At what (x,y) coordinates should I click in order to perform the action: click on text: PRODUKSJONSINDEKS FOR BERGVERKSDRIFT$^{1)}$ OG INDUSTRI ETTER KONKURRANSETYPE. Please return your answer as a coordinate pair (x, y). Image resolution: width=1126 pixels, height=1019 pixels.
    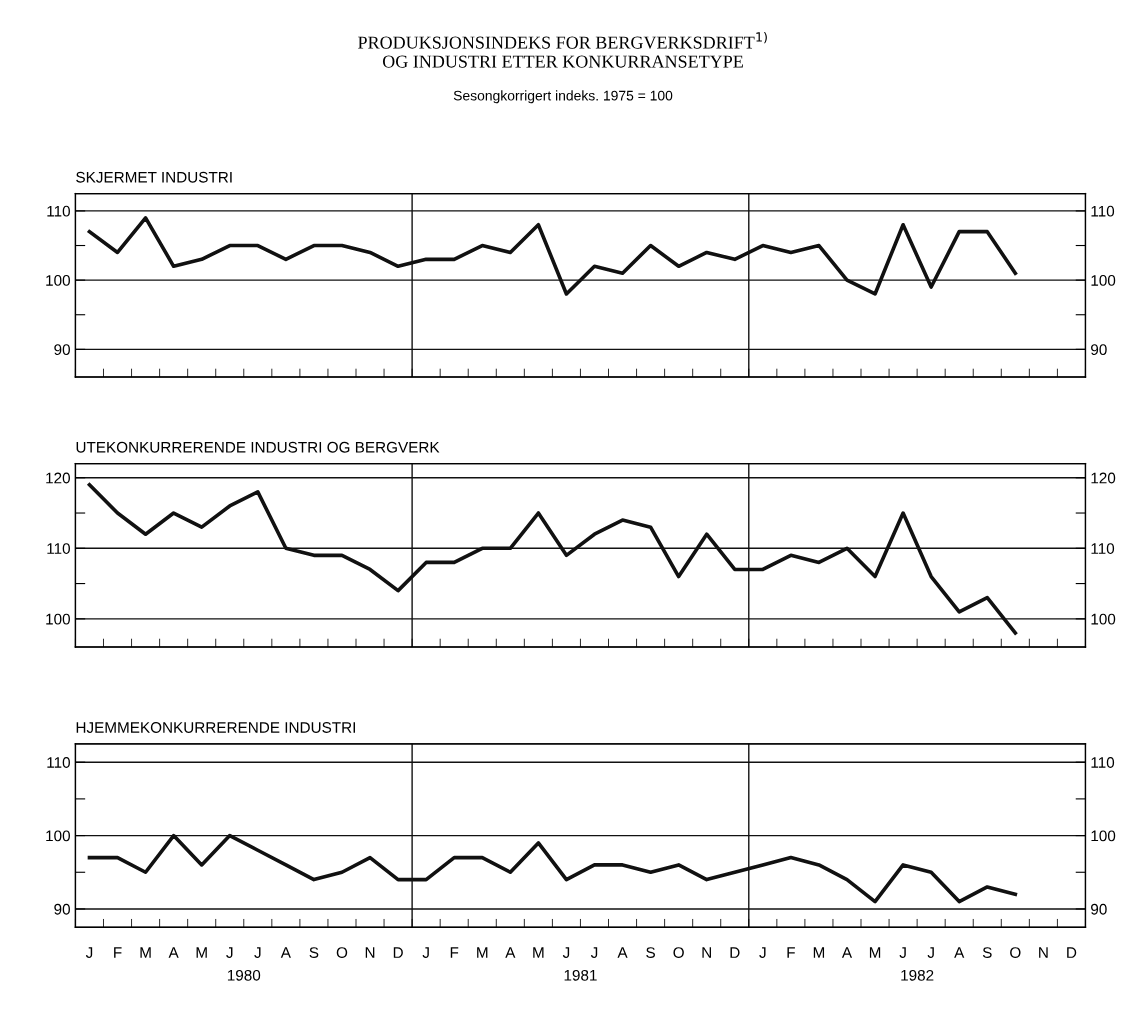
    Looking at the image, I should click on (562, 49).